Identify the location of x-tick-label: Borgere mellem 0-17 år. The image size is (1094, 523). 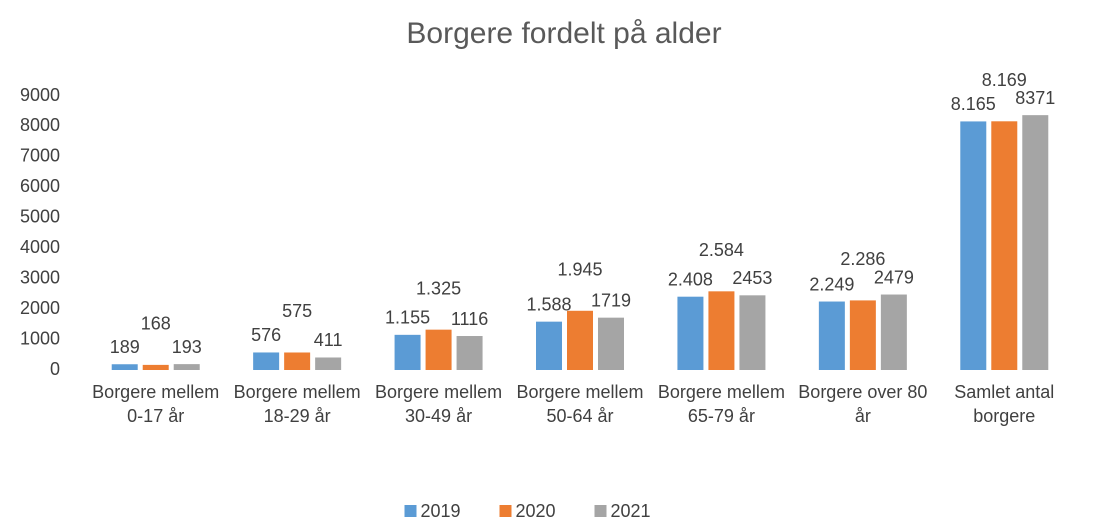
(156, 404).